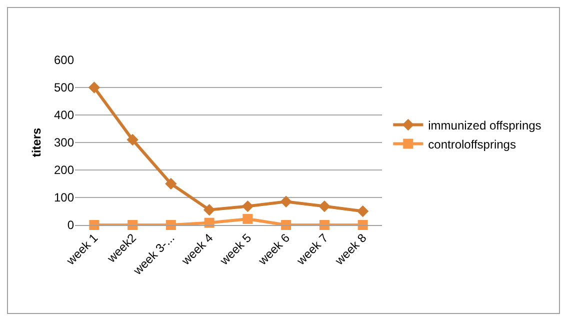 The height and width of the screenshot is (325, 568). What do you see at coordinates (64, 60) in the screenshot?
I see `y-tick-label: 600` at bounding box center [64, 60].